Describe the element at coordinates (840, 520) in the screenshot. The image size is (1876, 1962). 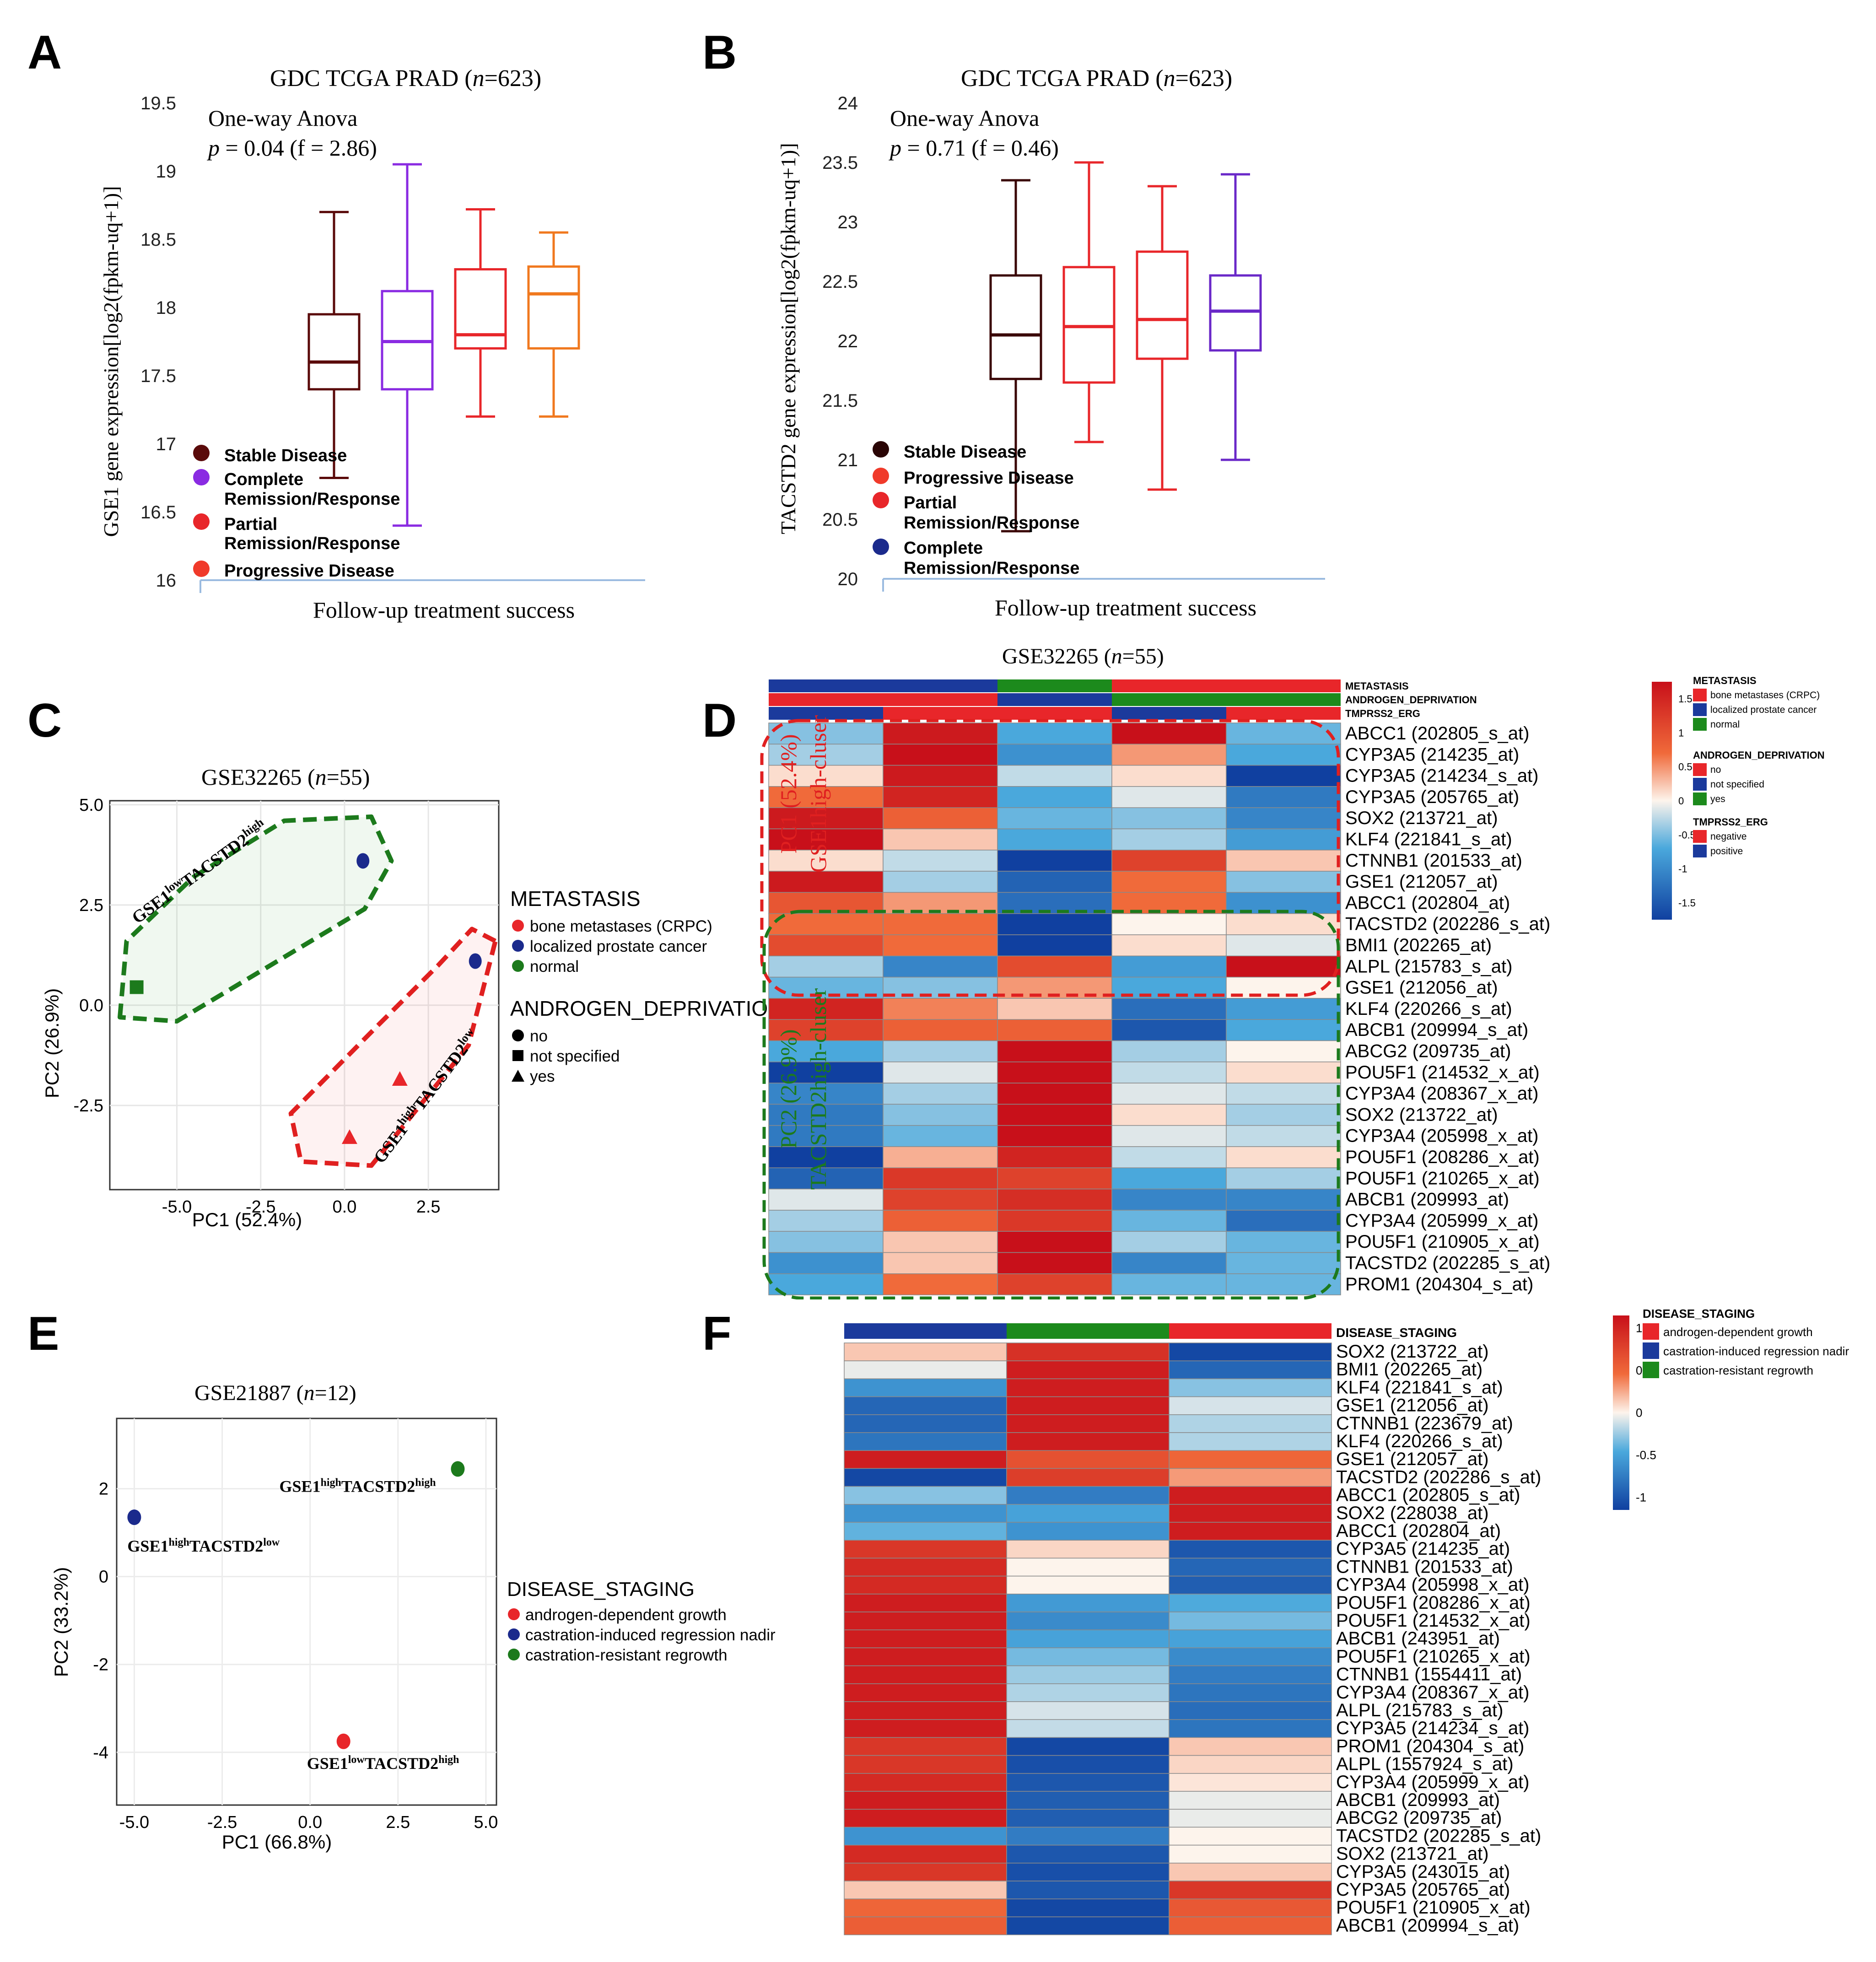
I see `y-tick-label: 20.5` at that location.